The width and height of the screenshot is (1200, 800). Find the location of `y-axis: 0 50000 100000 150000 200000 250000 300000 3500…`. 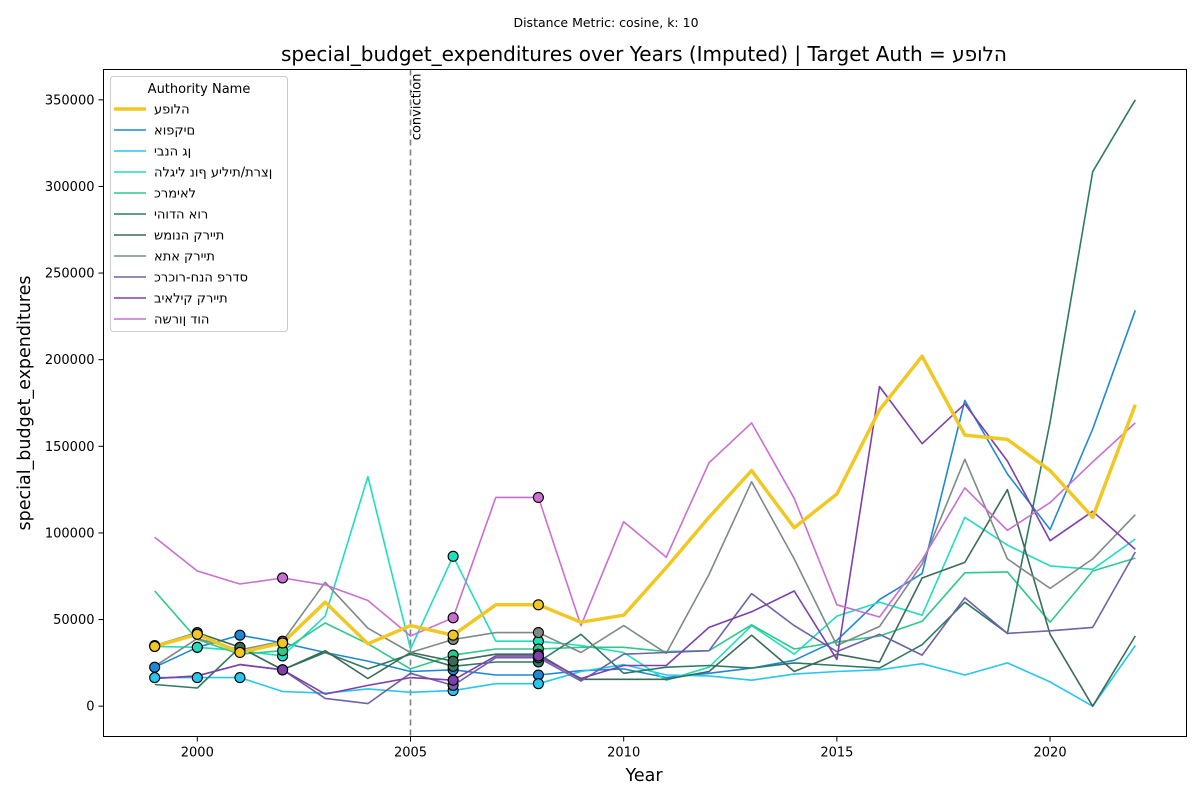

y-axis: 0 50000 100000 150000 200000 250000 300000 3500… is located at coordinates (74, 404).